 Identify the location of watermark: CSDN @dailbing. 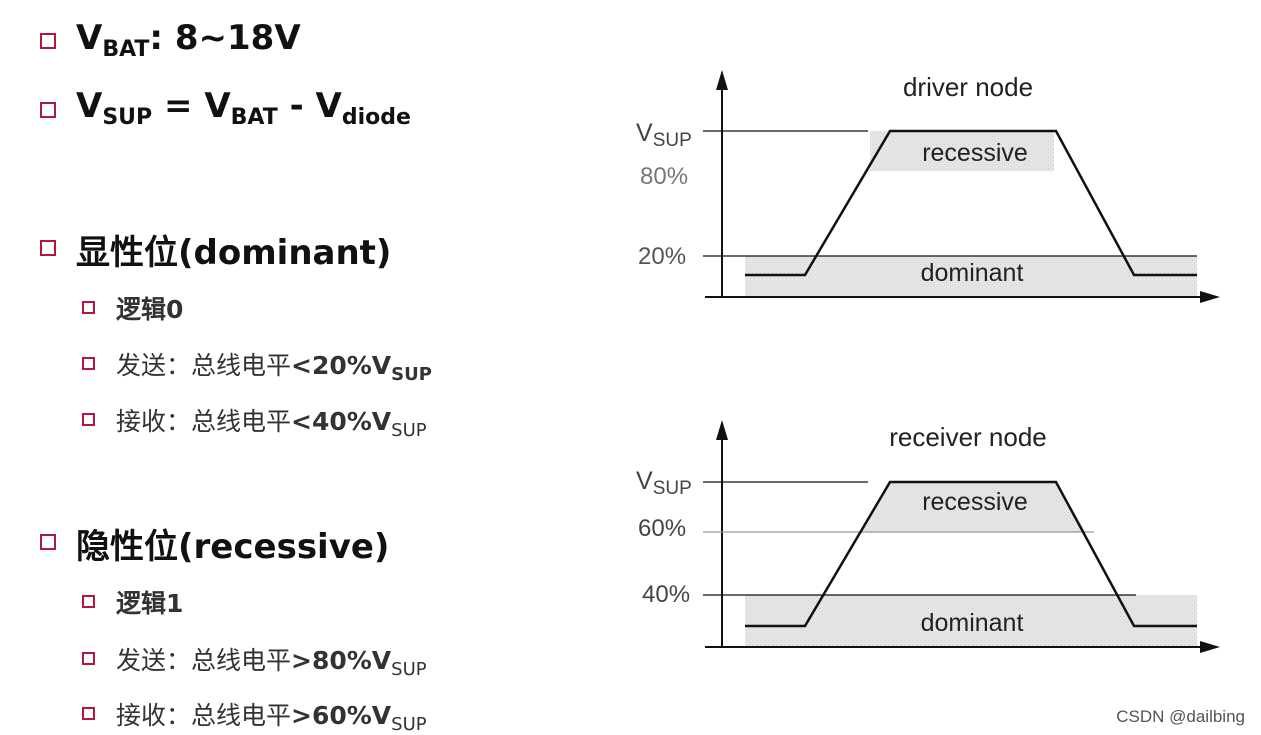
(1180, 716).